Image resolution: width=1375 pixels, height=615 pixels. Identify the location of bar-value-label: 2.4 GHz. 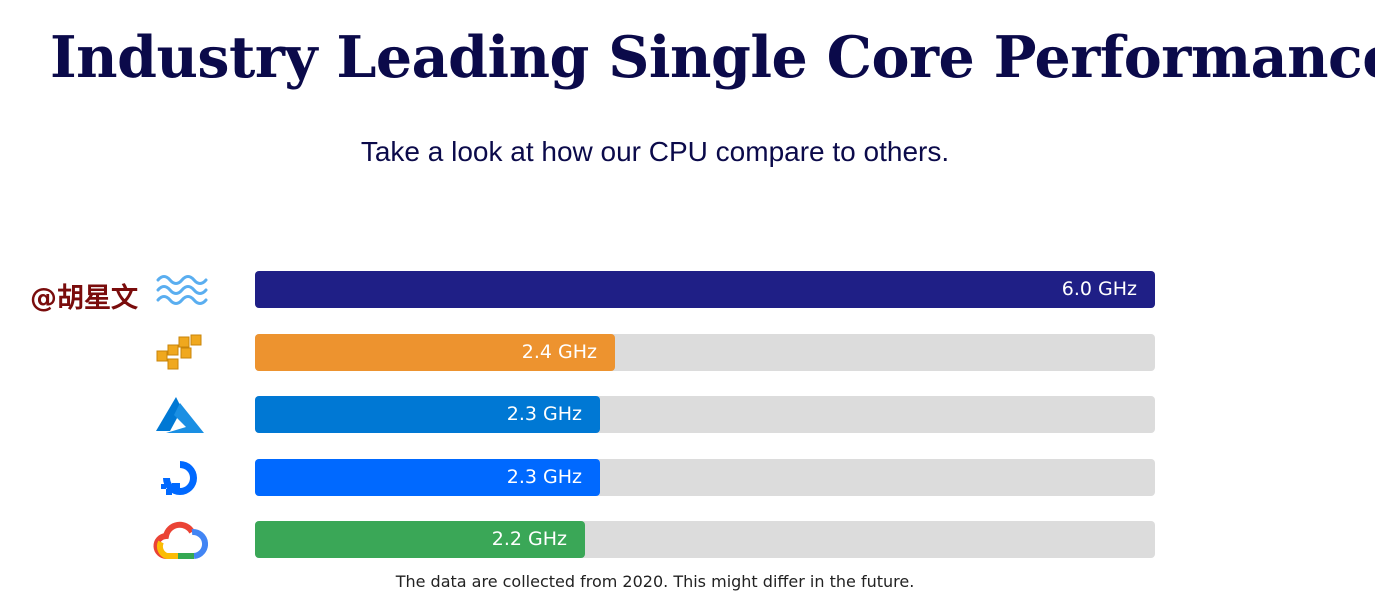
(559, 351).